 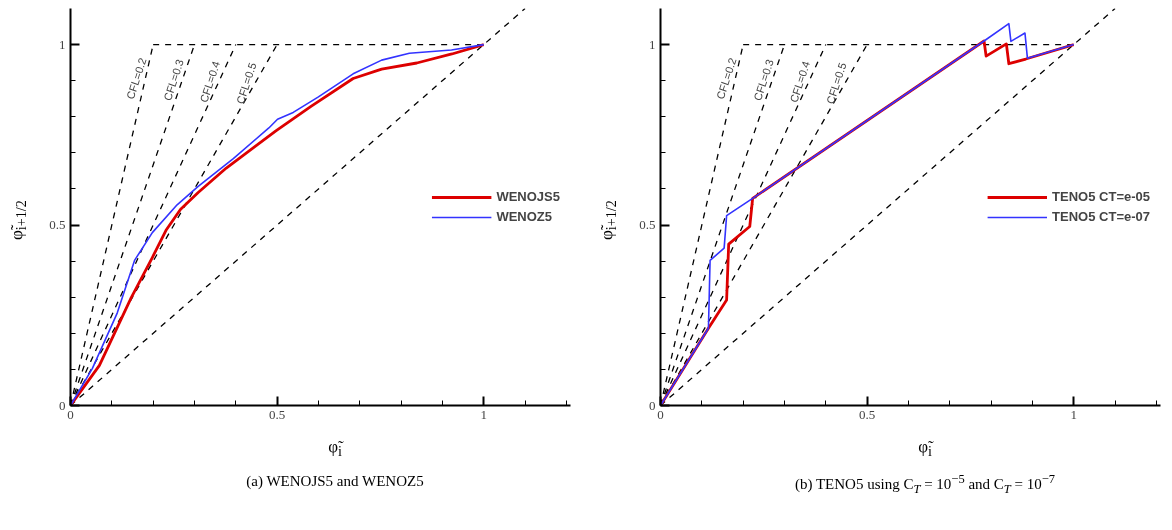 What do you see at coordinates (335, 481) in the screenshot?
I see `text: (a) WENOJS5 and WENOZ5` at bounding box center [335, 481].